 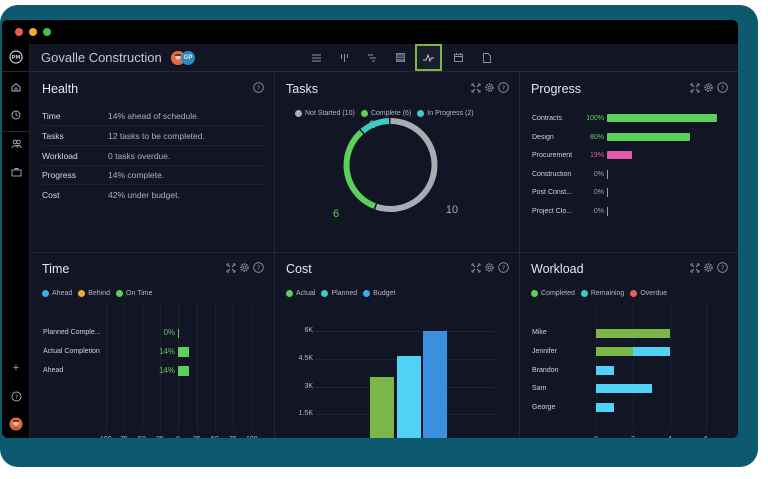 I want to click on health-key: Cost, so click(x=51, y=195).